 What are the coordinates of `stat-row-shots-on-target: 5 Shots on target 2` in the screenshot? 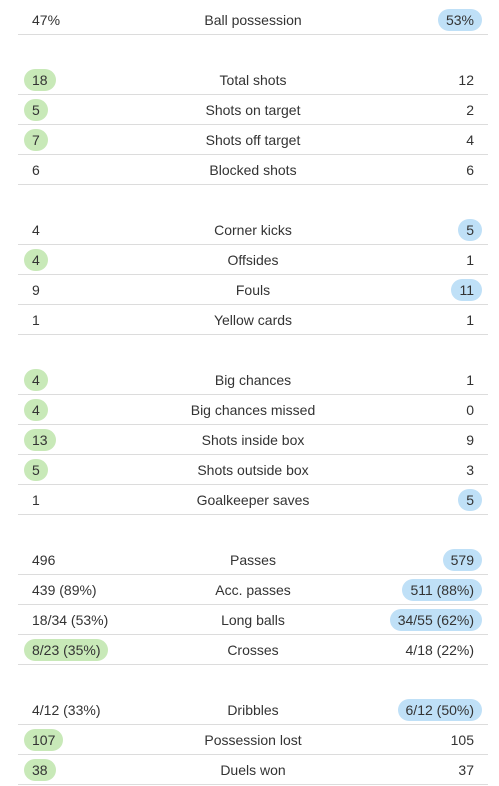 It's located at (253, 110).